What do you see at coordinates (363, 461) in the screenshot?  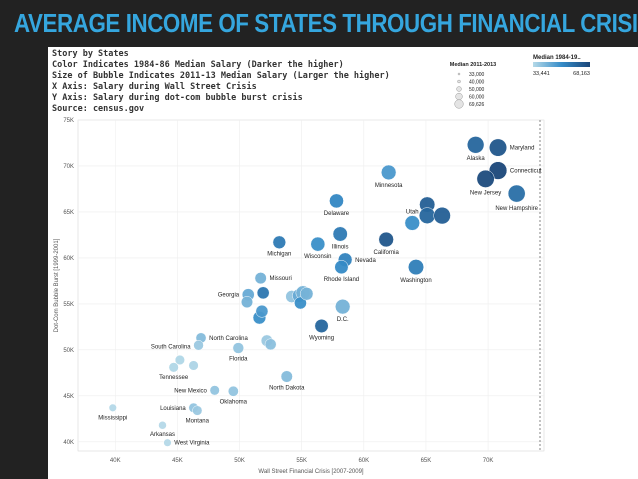 I see `x-tick-label: 60K` at bounding box center [363, 461].